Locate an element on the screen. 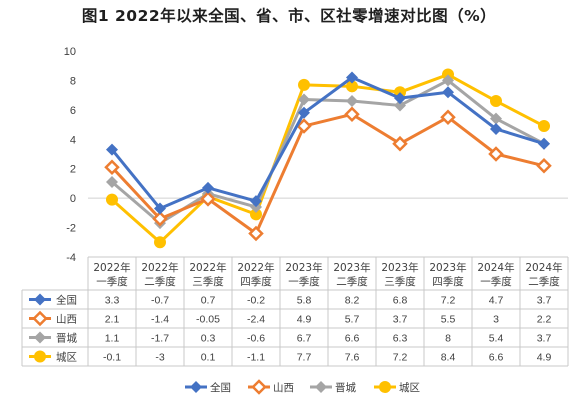  table-cell-value: 6.8 is located at coordinates (400, 301).